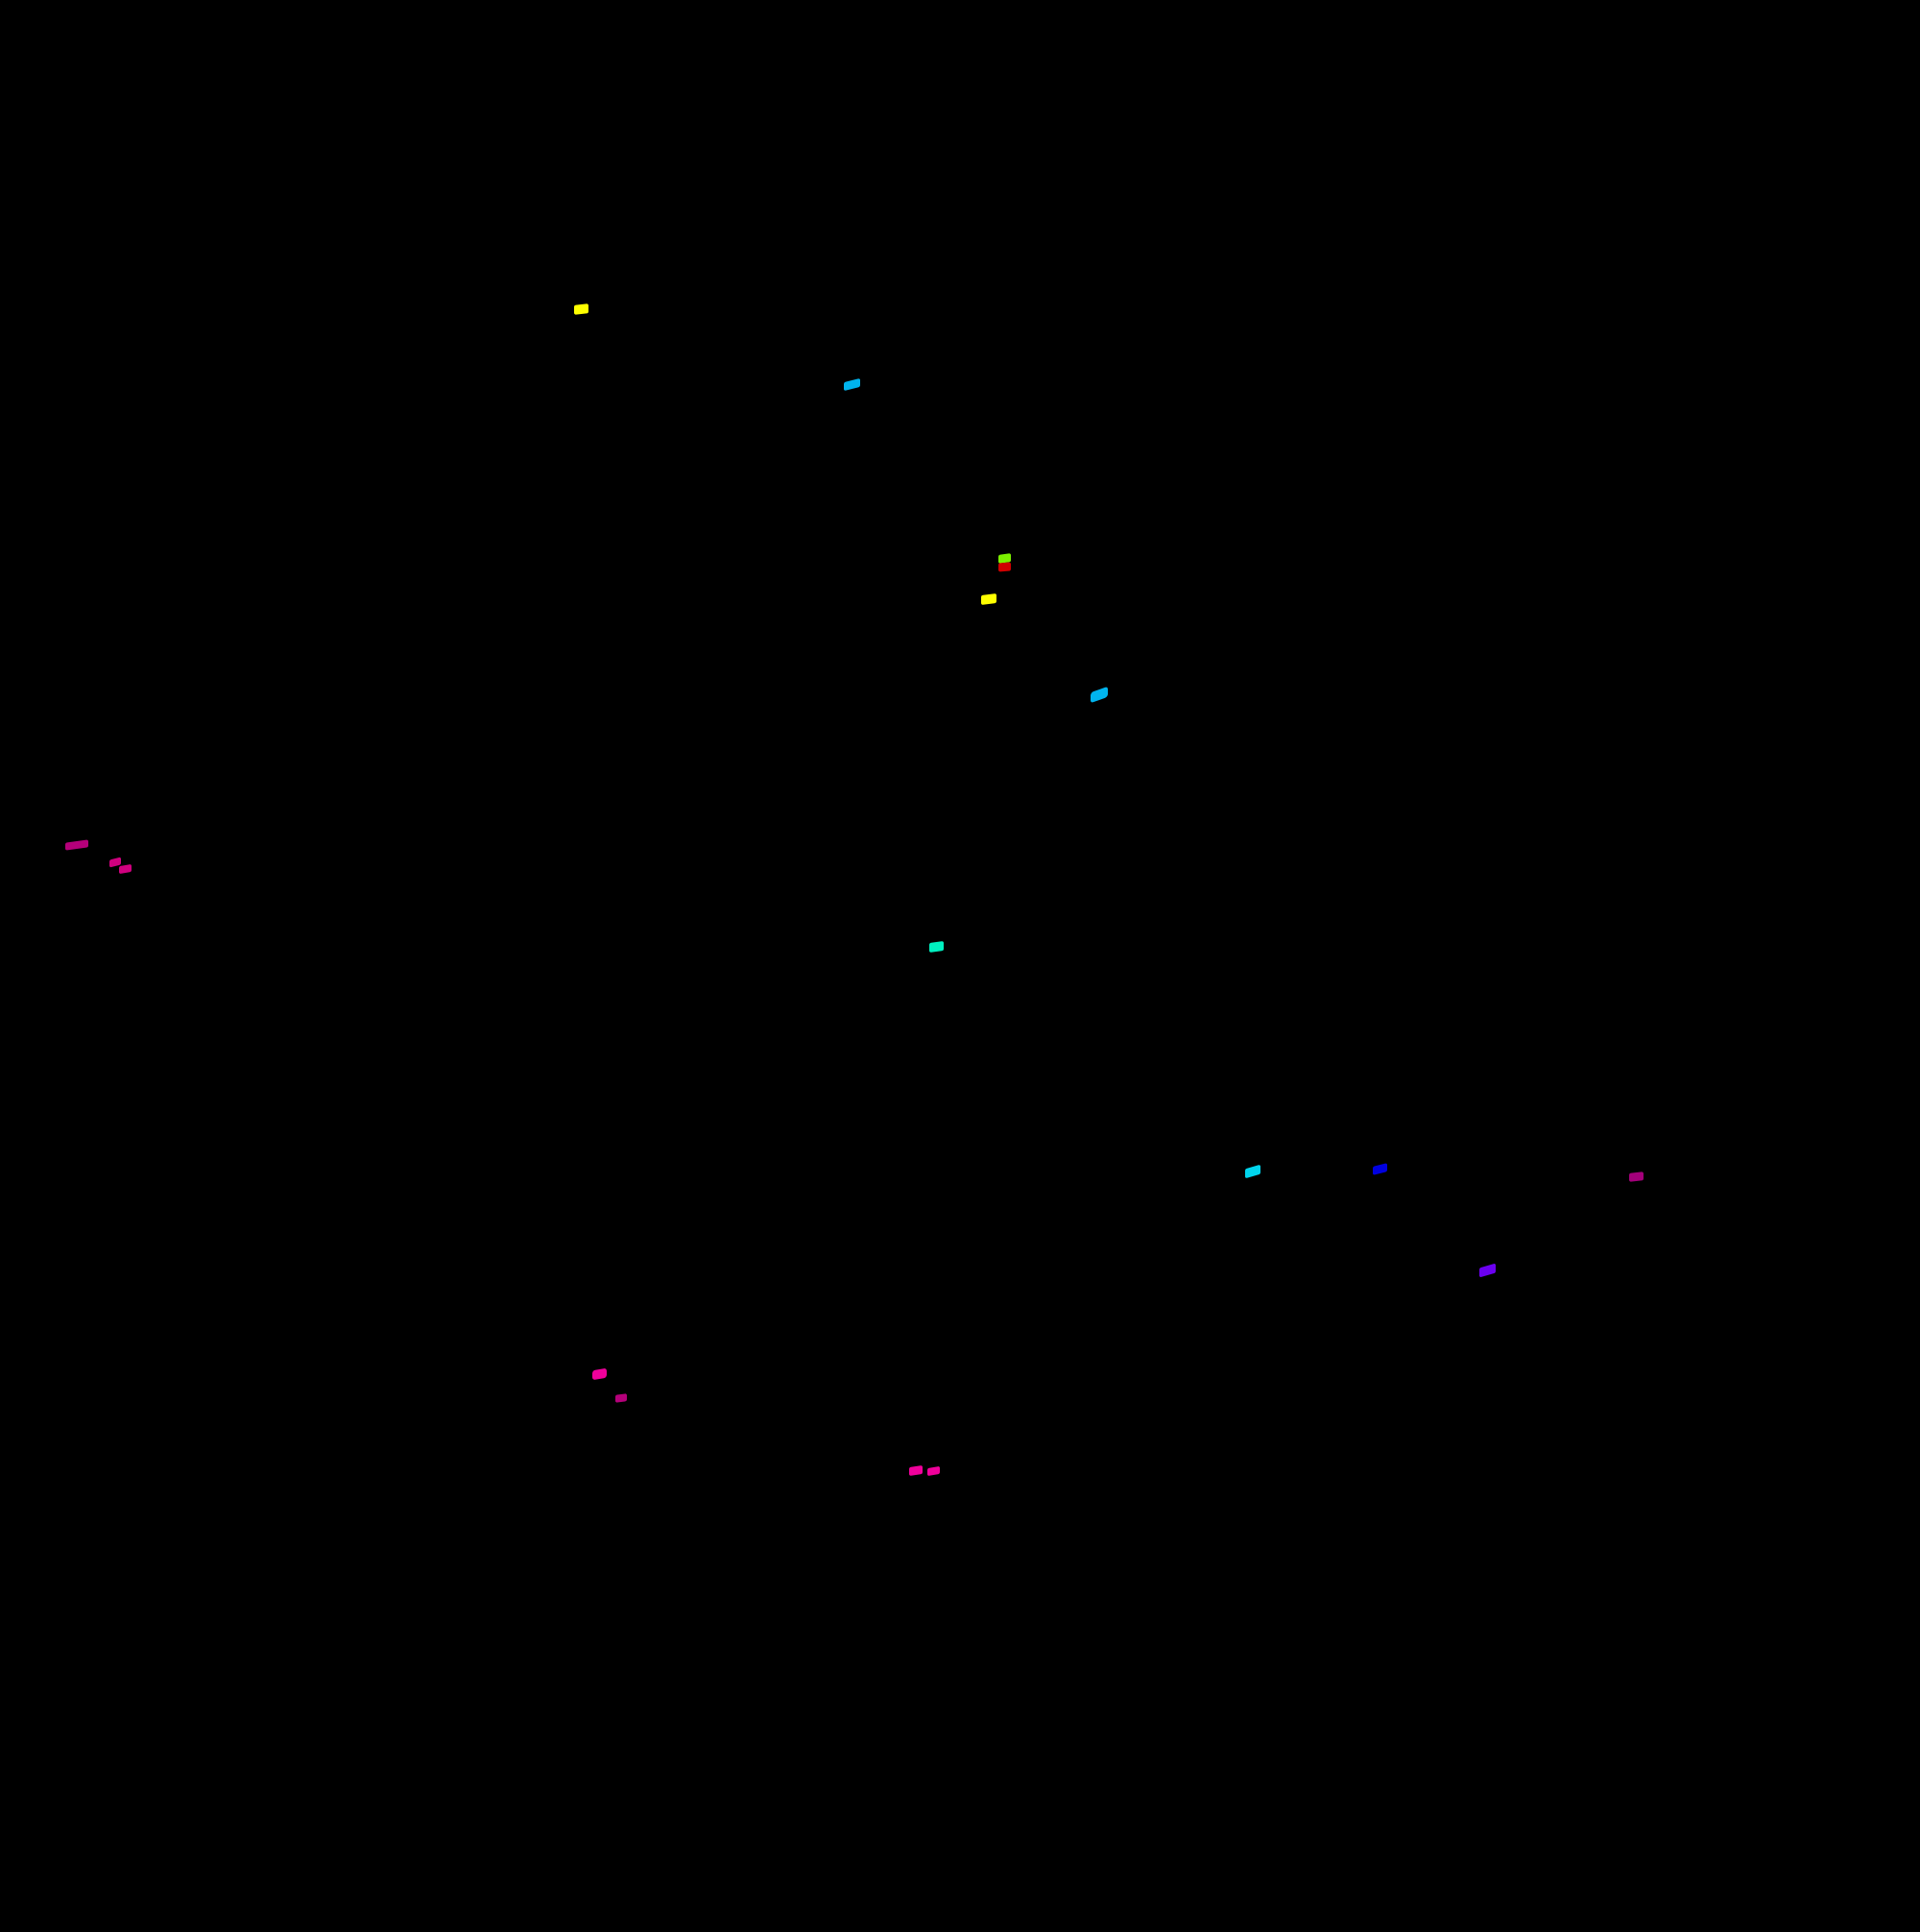 This screenshot has width=1920, height=1932. I want to click on mask-region-cyan, so click(1252, 1171).